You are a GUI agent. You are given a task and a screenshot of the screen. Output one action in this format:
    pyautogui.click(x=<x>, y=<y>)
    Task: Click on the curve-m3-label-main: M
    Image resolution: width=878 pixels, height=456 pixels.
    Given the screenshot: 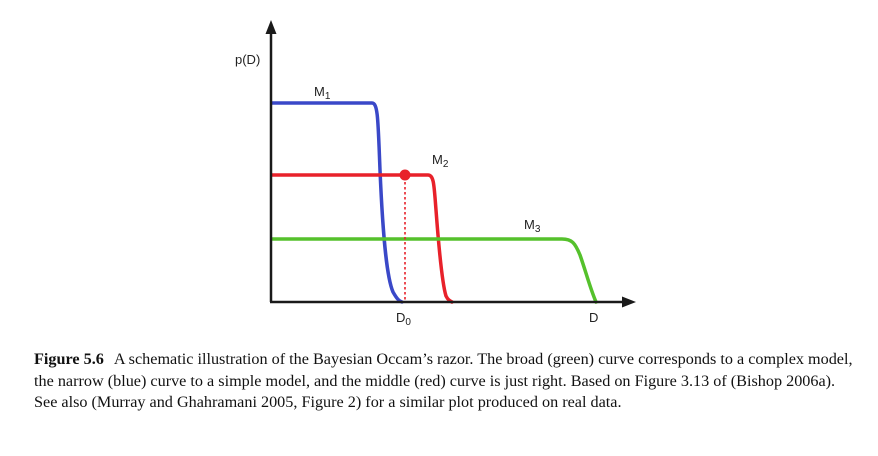 What is the action you would take?
    pyautogui.click(x=529, y=224)
    